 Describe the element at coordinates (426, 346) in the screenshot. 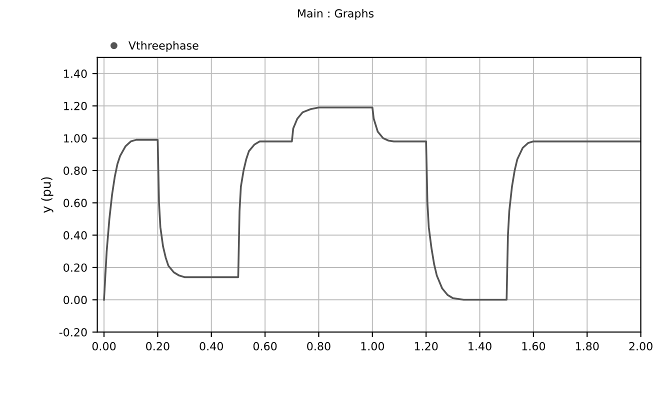

I see `x-tick-label: 1.20` at that location.